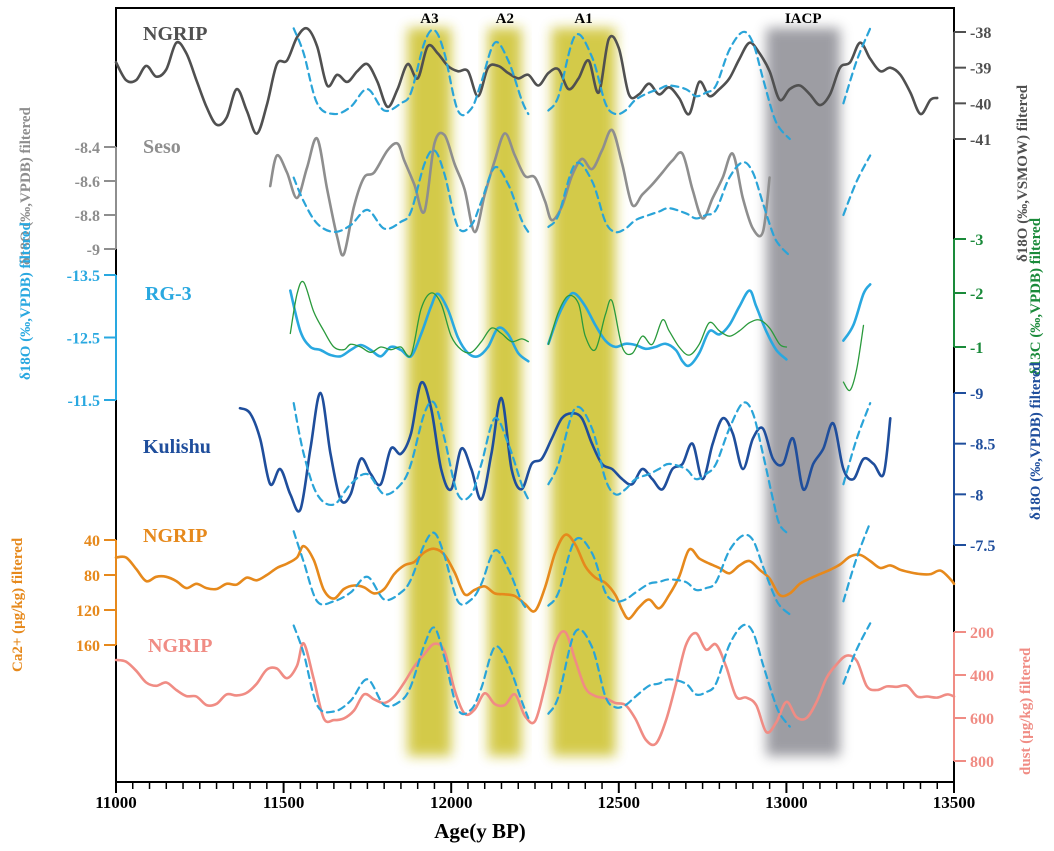 The width and height of the screenshot is (1054, 851). Describe the element at coordinates (175, 536) in the screenshot. I see `ngrip_ca-label: NGRIP` at that location.